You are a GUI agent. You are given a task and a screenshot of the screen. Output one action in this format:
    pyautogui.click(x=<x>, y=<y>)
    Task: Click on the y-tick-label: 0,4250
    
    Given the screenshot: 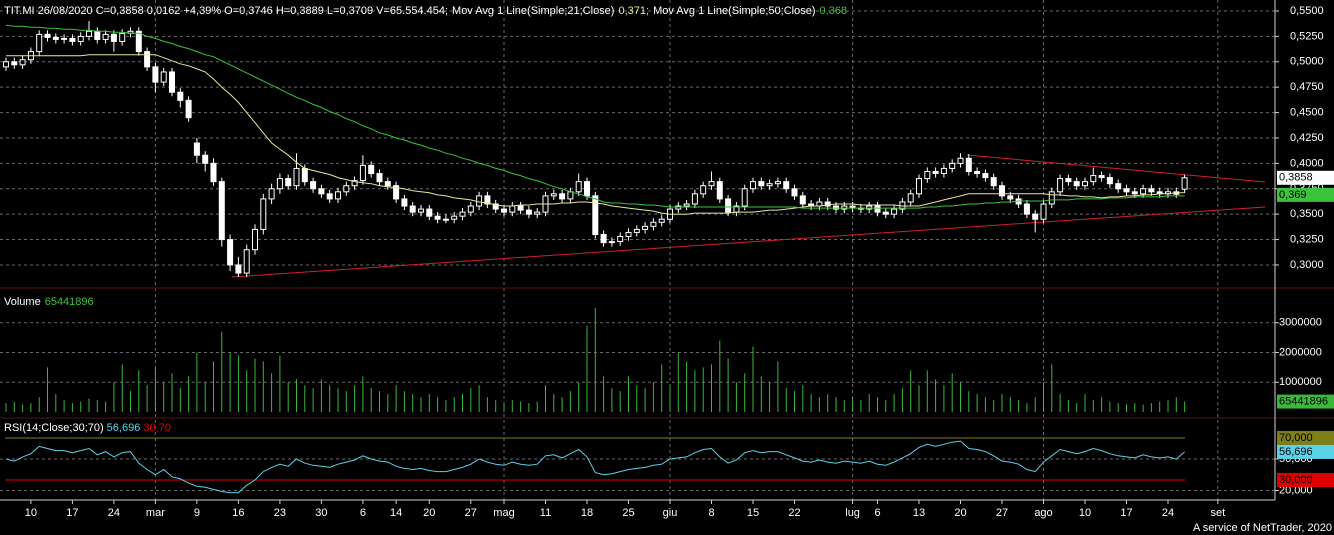 What is the action you would take?
    pyautogui.click(x=1307, y=138)
    